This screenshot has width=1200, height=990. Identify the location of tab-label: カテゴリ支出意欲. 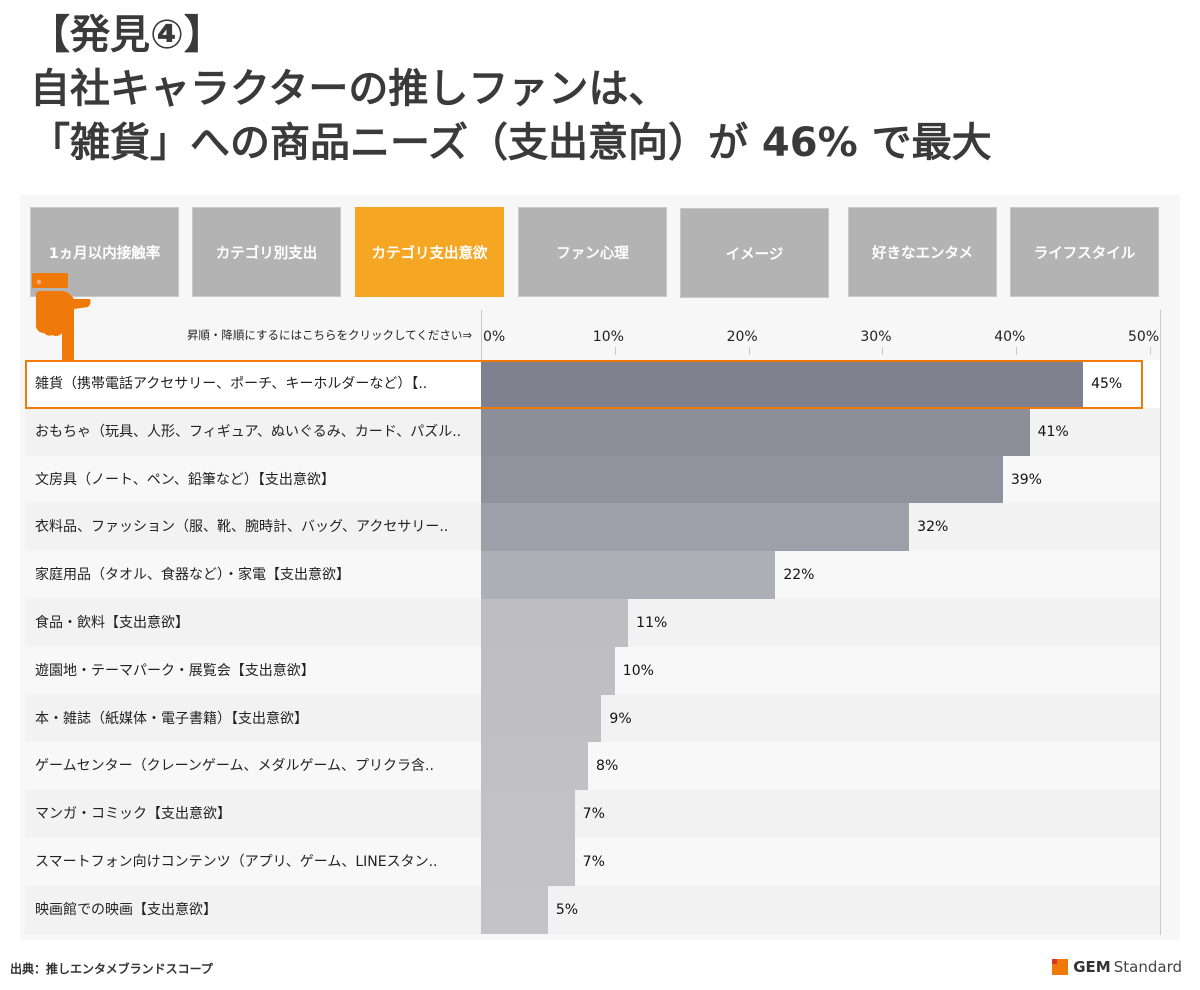
(429, 253).